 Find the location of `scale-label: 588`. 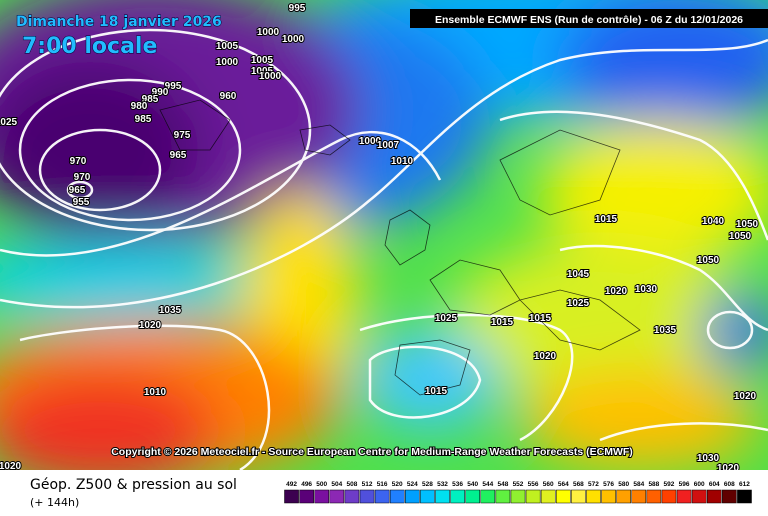

scale-label: 588 is located at coordinates (653, 484).